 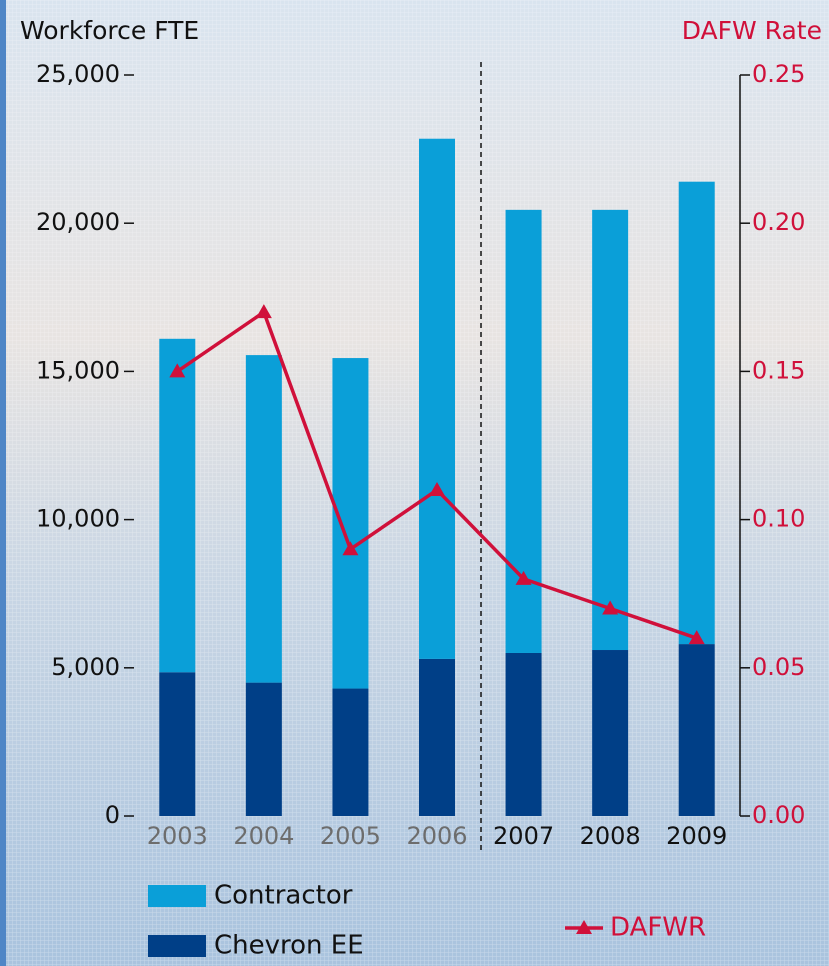 What do you see at coordinates (78, 222) in the screenshot?
I see `y-tick-label: 20,000` at bounding box center [78, 222].